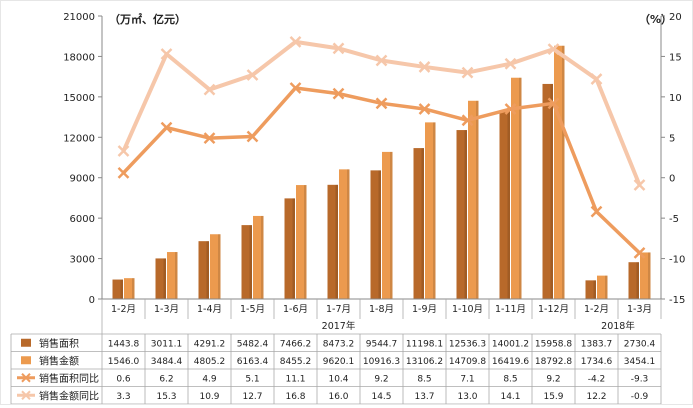 Image resolution: width=693 pixels, height=408 pixels. I want to click on table-cell: 11.1, so click(295, 379).